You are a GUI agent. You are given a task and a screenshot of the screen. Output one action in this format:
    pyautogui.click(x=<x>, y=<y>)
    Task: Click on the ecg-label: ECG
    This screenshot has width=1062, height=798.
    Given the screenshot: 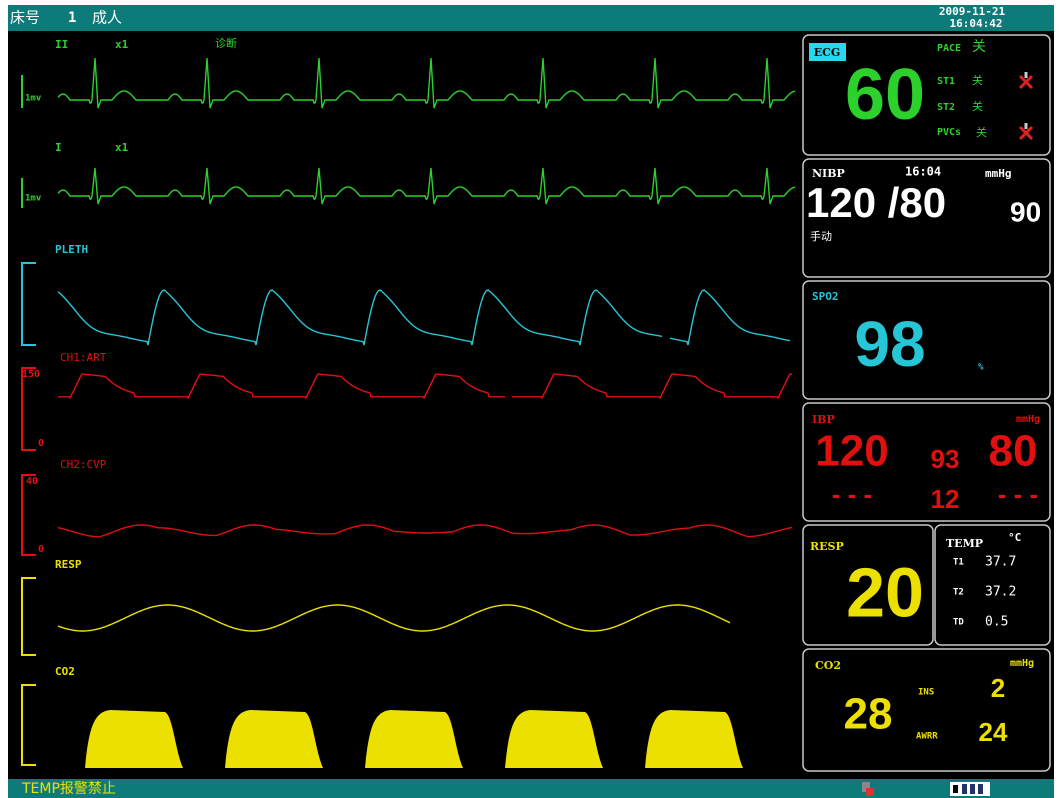 What is the action you would take?
    pyautogui.click(x=827, y=52)
    